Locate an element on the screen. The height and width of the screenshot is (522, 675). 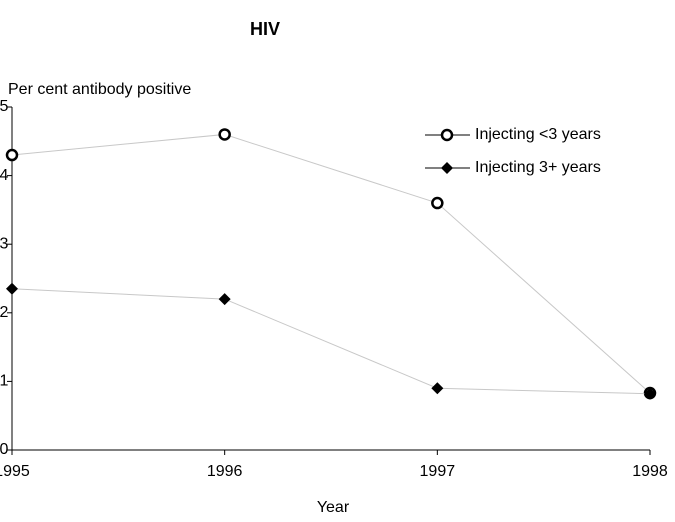
y-tick-label: 2 is located at coordinates (4, 312).